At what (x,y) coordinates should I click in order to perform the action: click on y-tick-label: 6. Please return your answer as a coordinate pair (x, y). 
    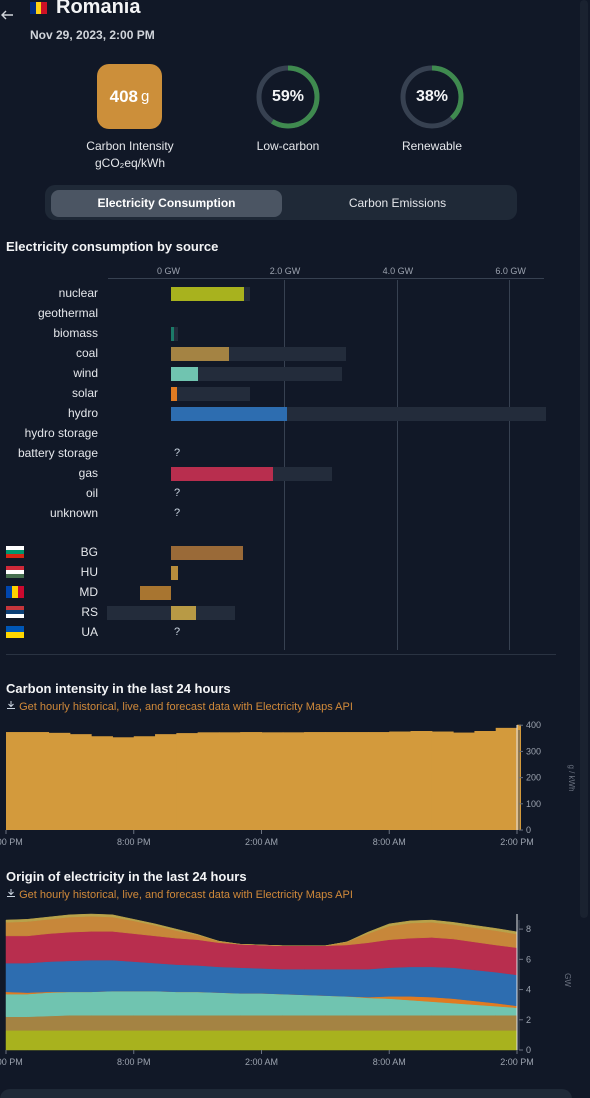
    Looking at the image, I should click on (528, 959).